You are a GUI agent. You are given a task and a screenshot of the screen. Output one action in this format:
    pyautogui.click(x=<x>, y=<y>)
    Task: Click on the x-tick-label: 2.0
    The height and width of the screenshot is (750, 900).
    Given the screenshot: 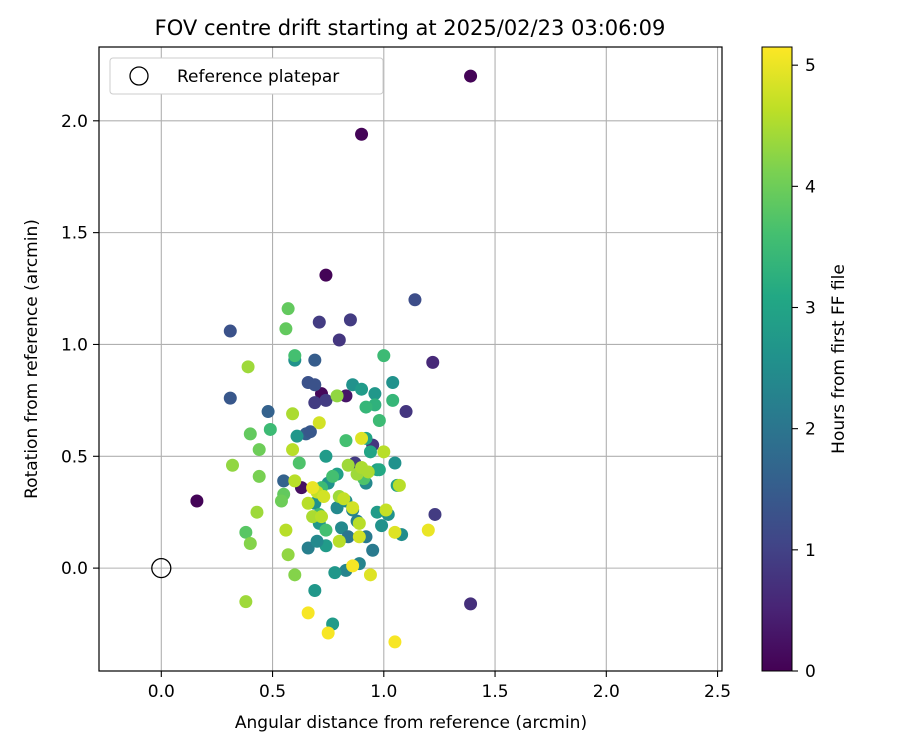 What is the action you would take?
    pyautogui.click(x=606, y=692)
    